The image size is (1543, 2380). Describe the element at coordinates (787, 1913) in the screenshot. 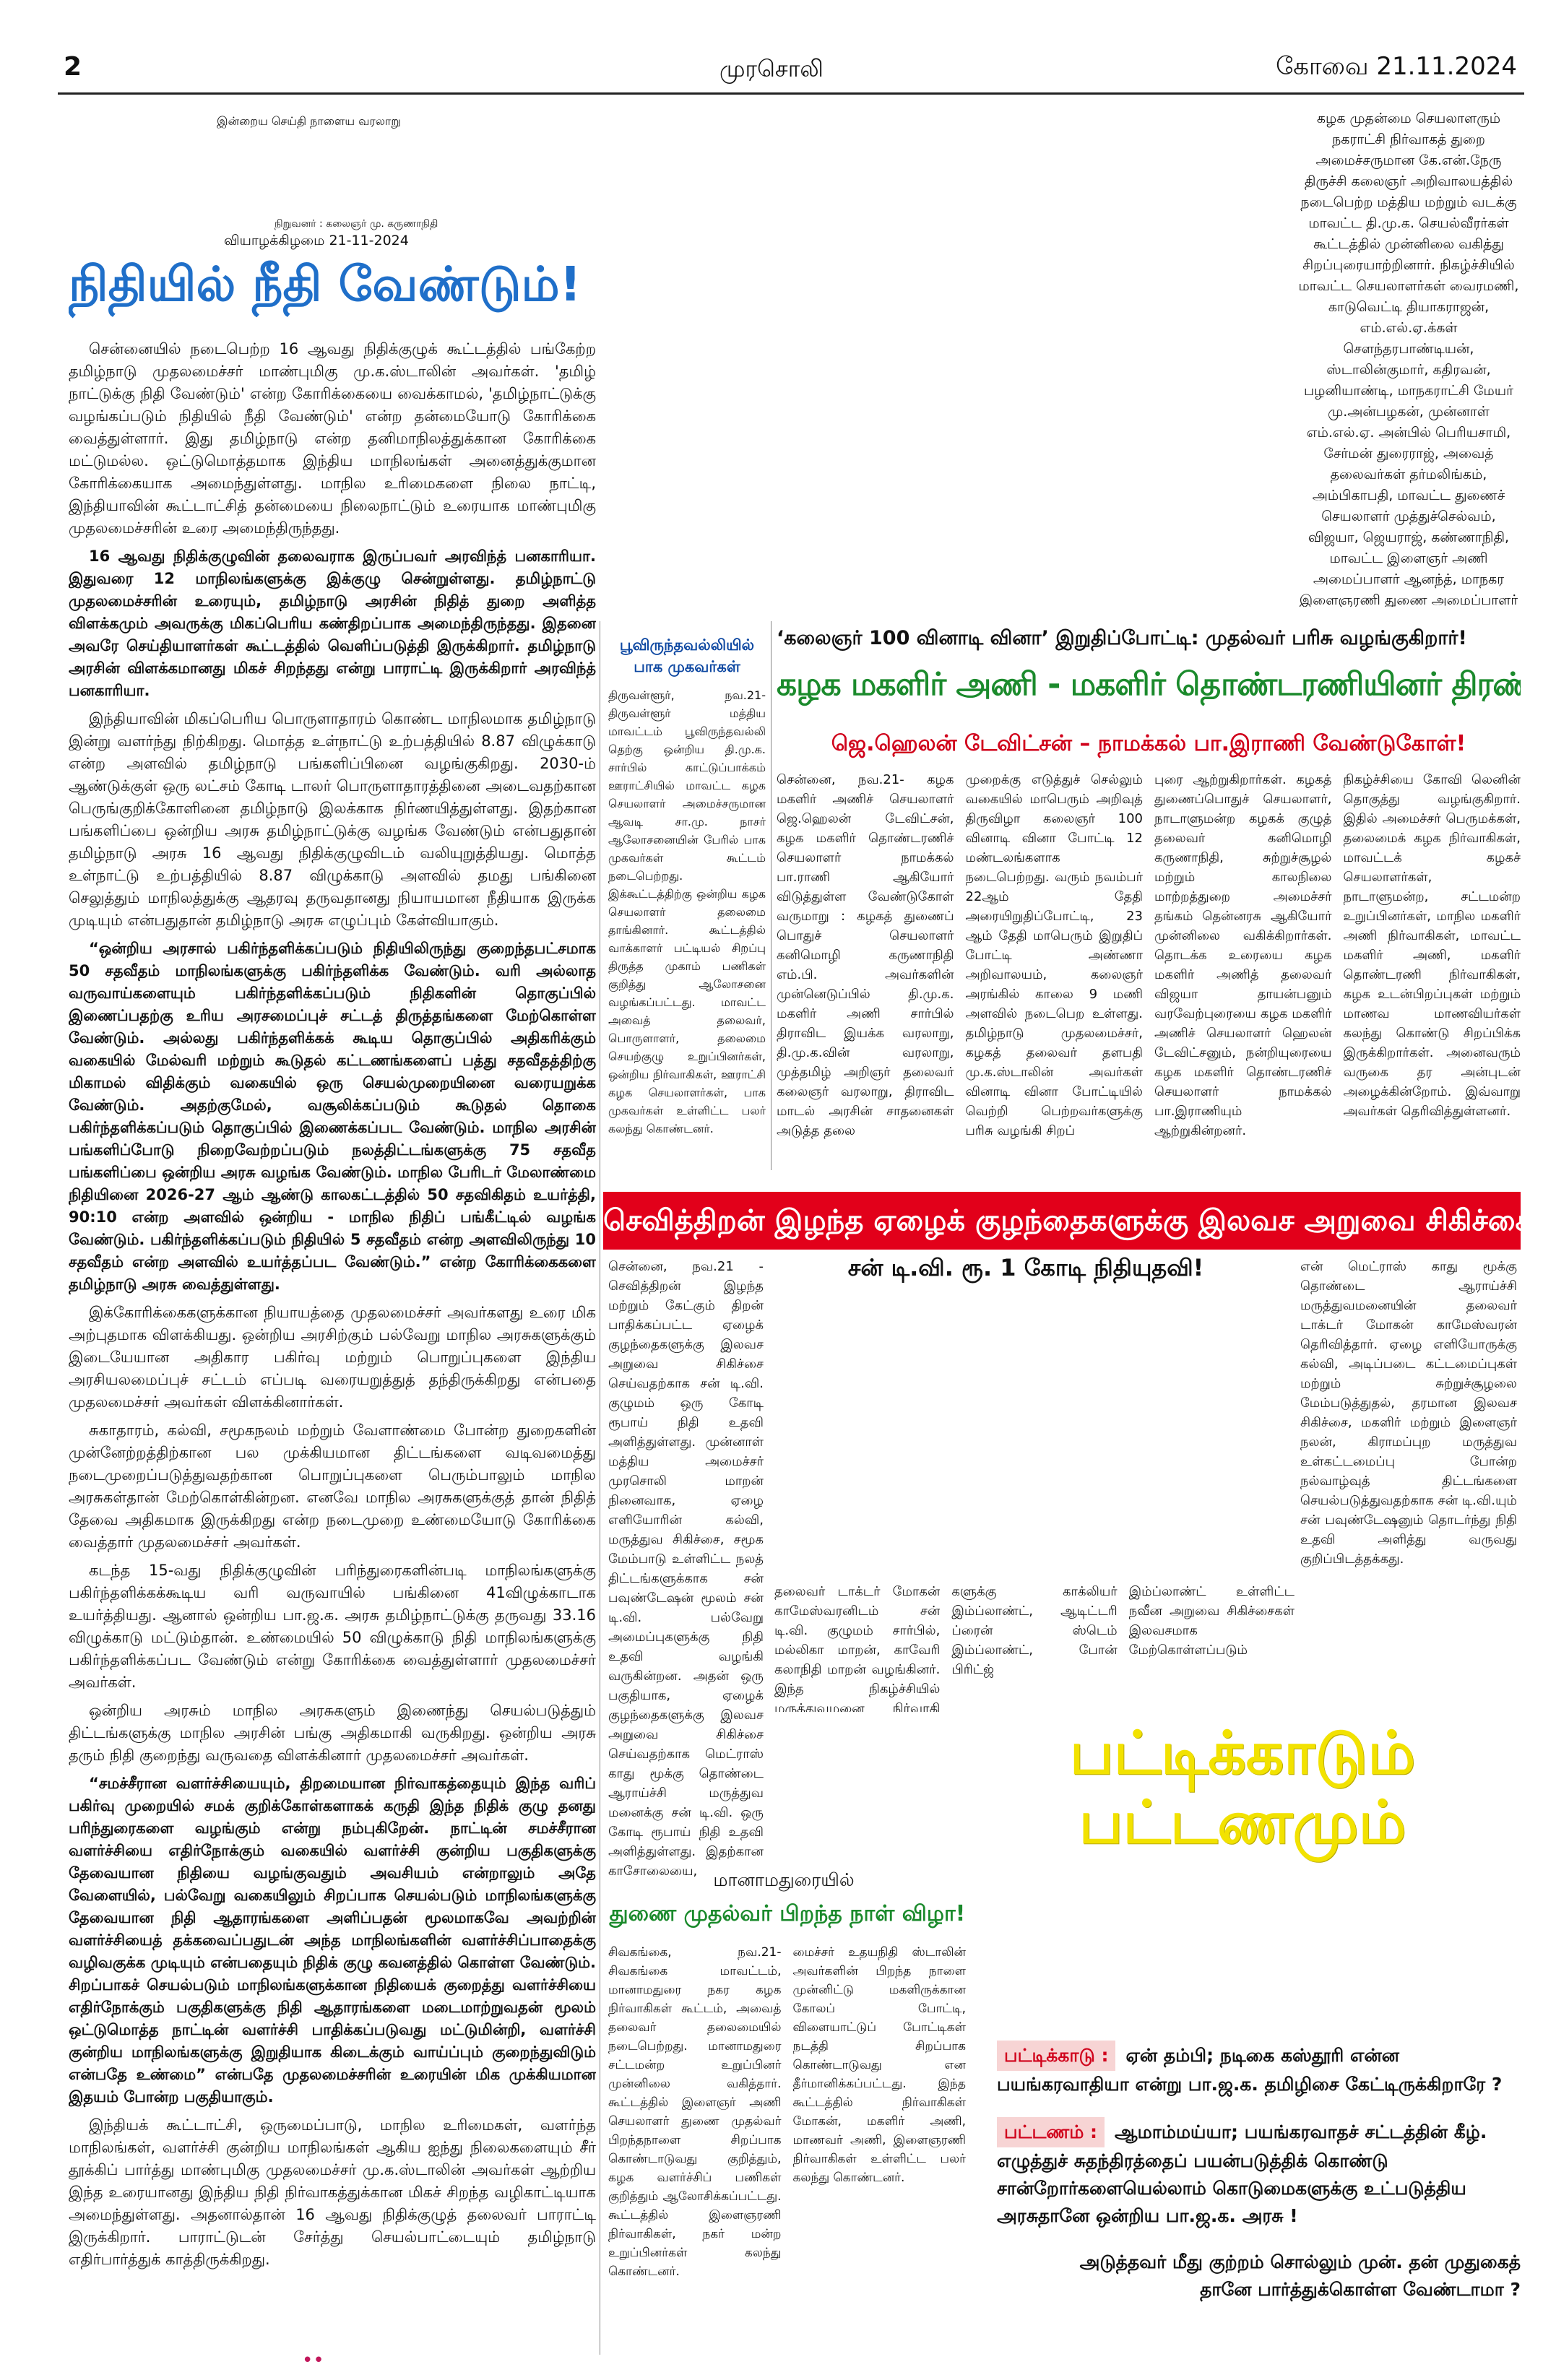

I see `story-headline: துணை முதல்வர் பிறந்த நாள் விழா!` at that location.